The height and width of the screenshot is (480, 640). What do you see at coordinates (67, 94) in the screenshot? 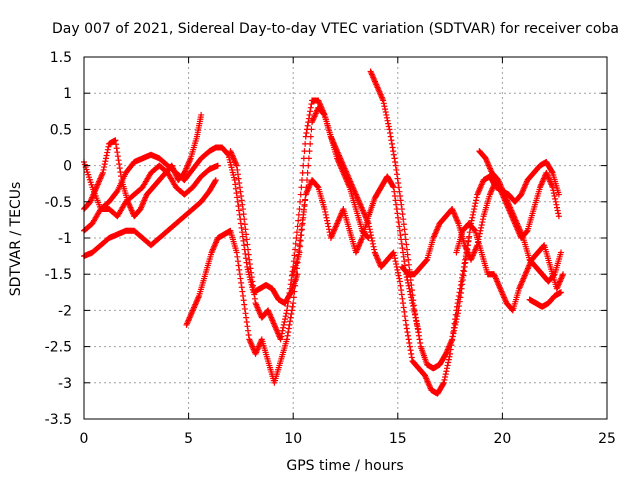
I see `y-tick-label: 1` at bounding box center [67, 94].